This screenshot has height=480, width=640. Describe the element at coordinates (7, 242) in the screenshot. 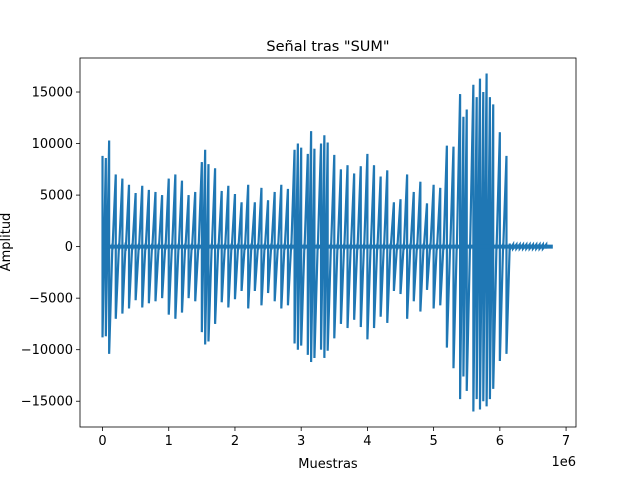

I see `y-axis-label: Amplitud` at that location.